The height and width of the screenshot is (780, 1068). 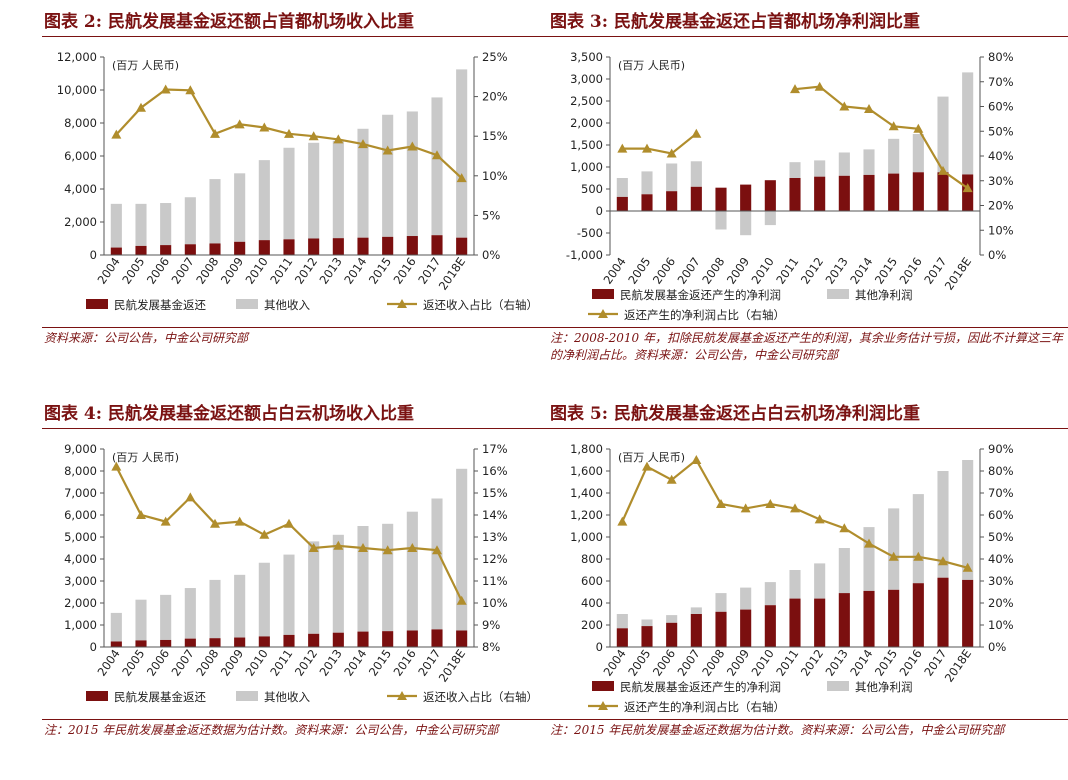 What do you see at coordinates (713, 663) in the screenshot?
I see `x-tick-label: 2008` at bounding box center [713, 663].